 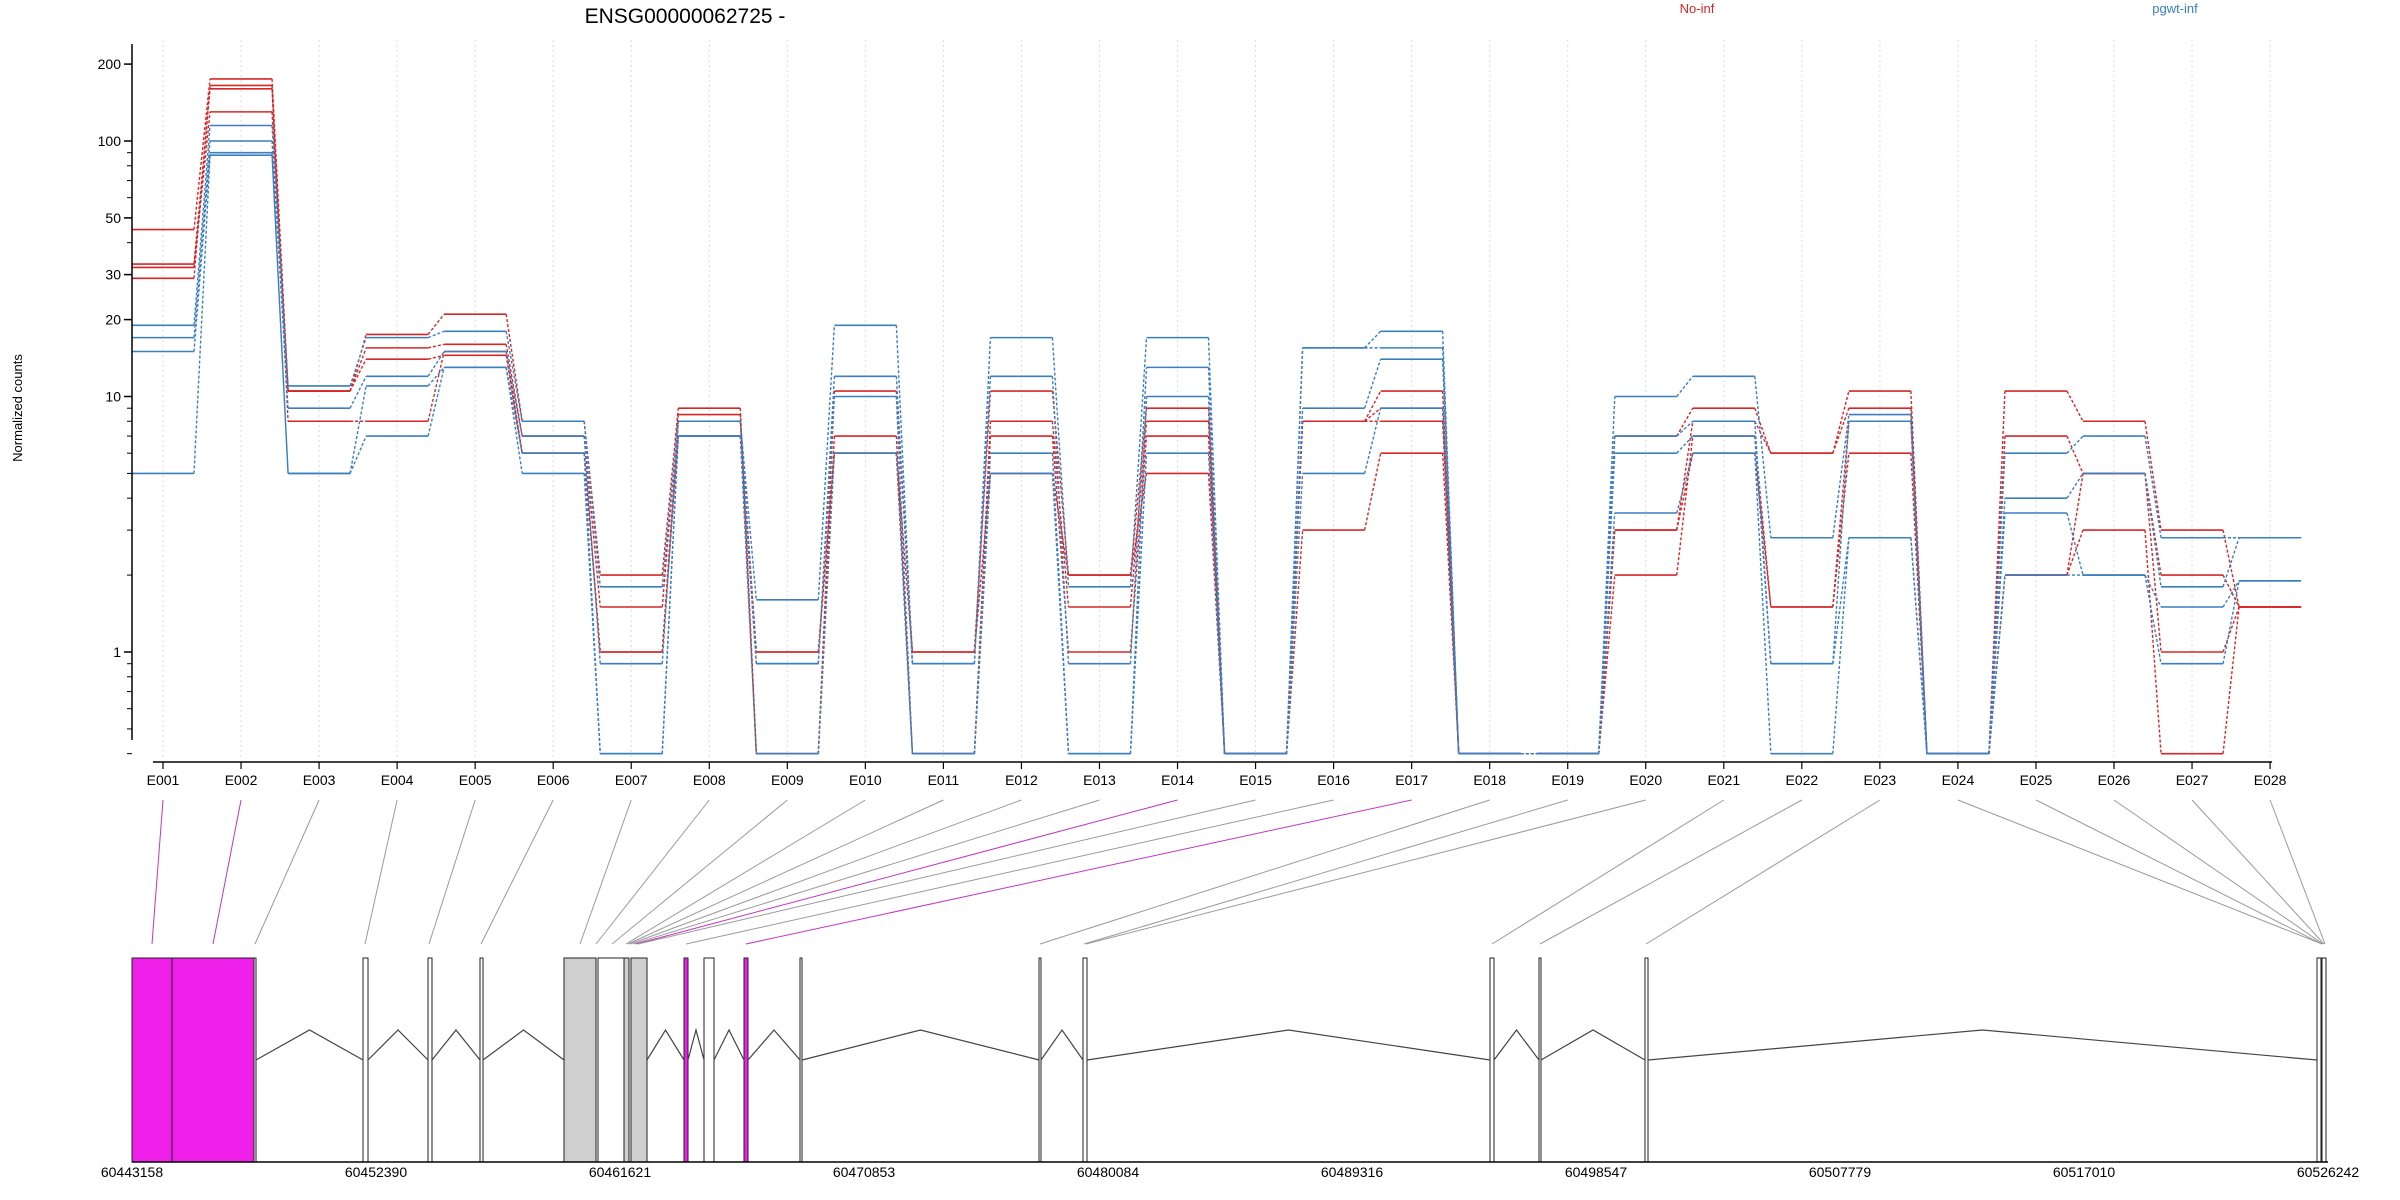 What do you see at coordinates (1645, 780) in the screenshot?
I see `x-tick-label: E020` at bounding box center [1645, 780].